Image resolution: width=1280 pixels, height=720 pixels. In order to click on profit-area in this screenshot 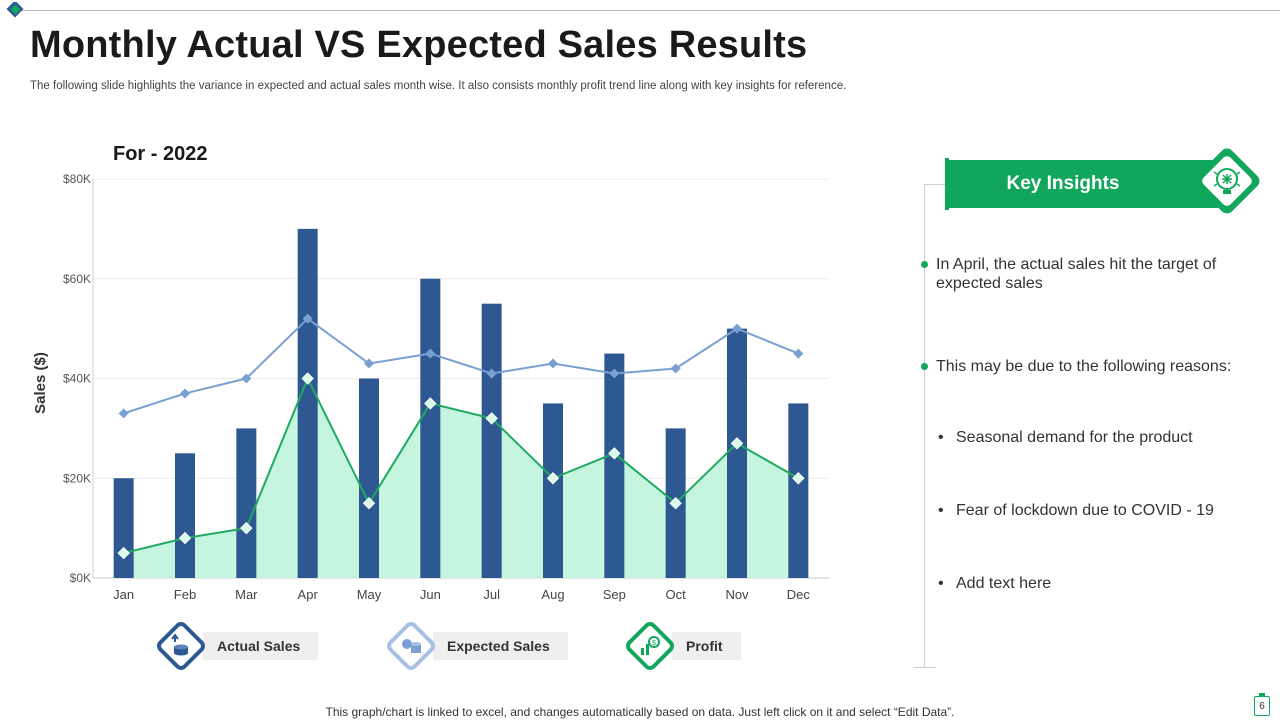, I will do `click(461, 478)`.